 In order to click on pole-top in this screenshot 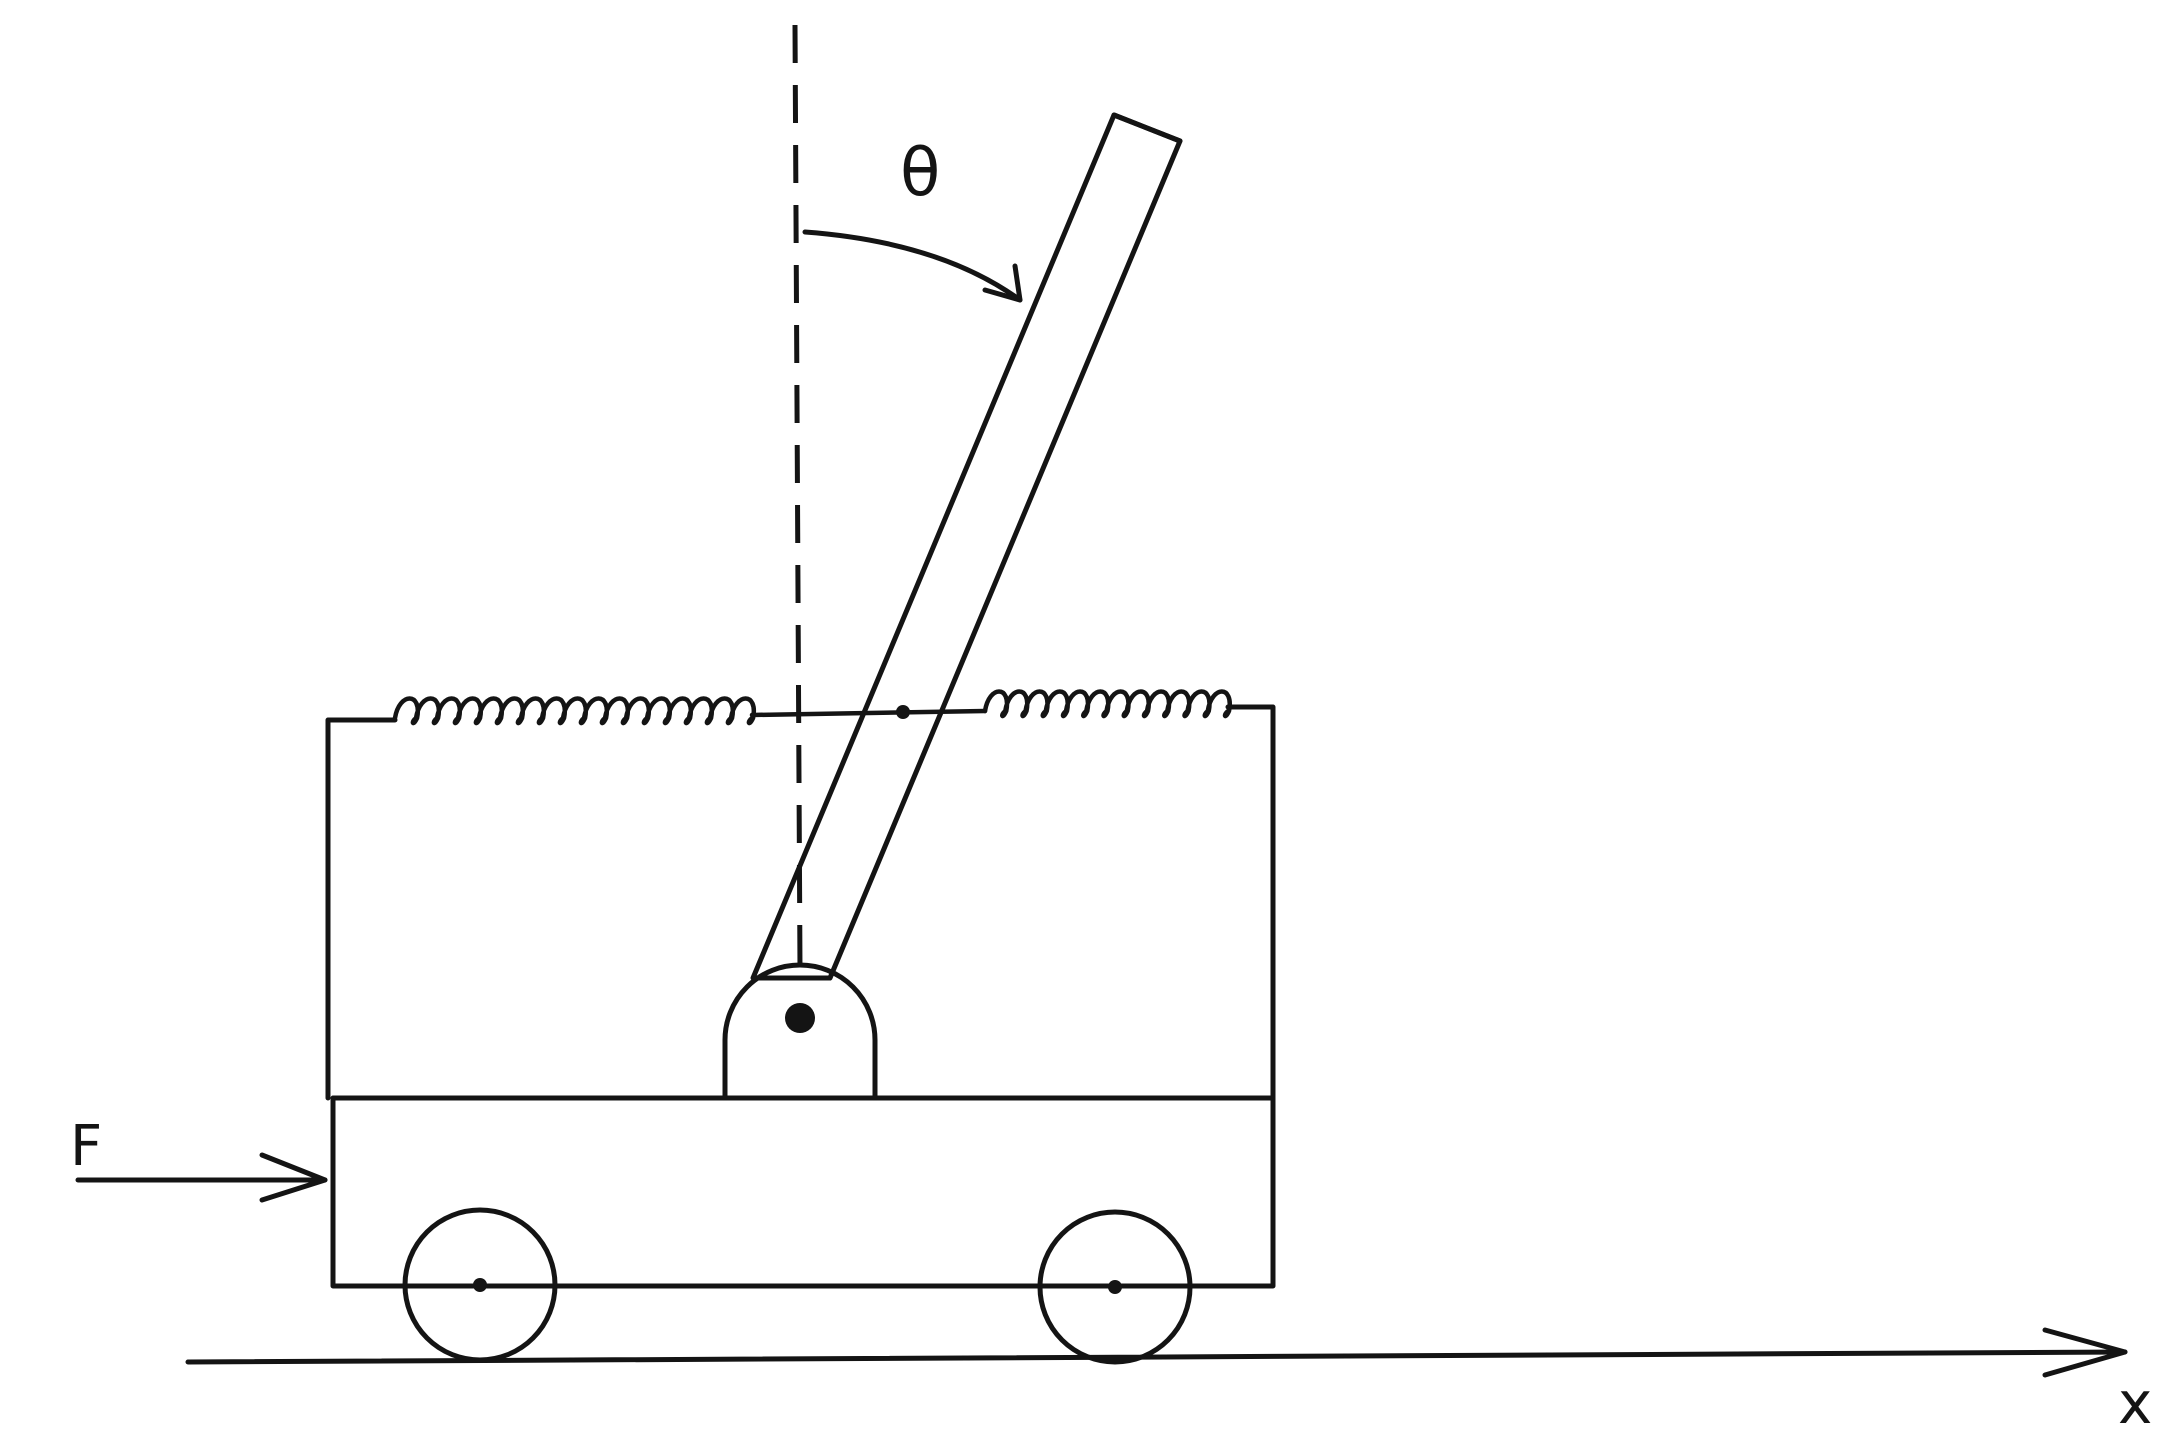, I will do `click(1147, 128)`.